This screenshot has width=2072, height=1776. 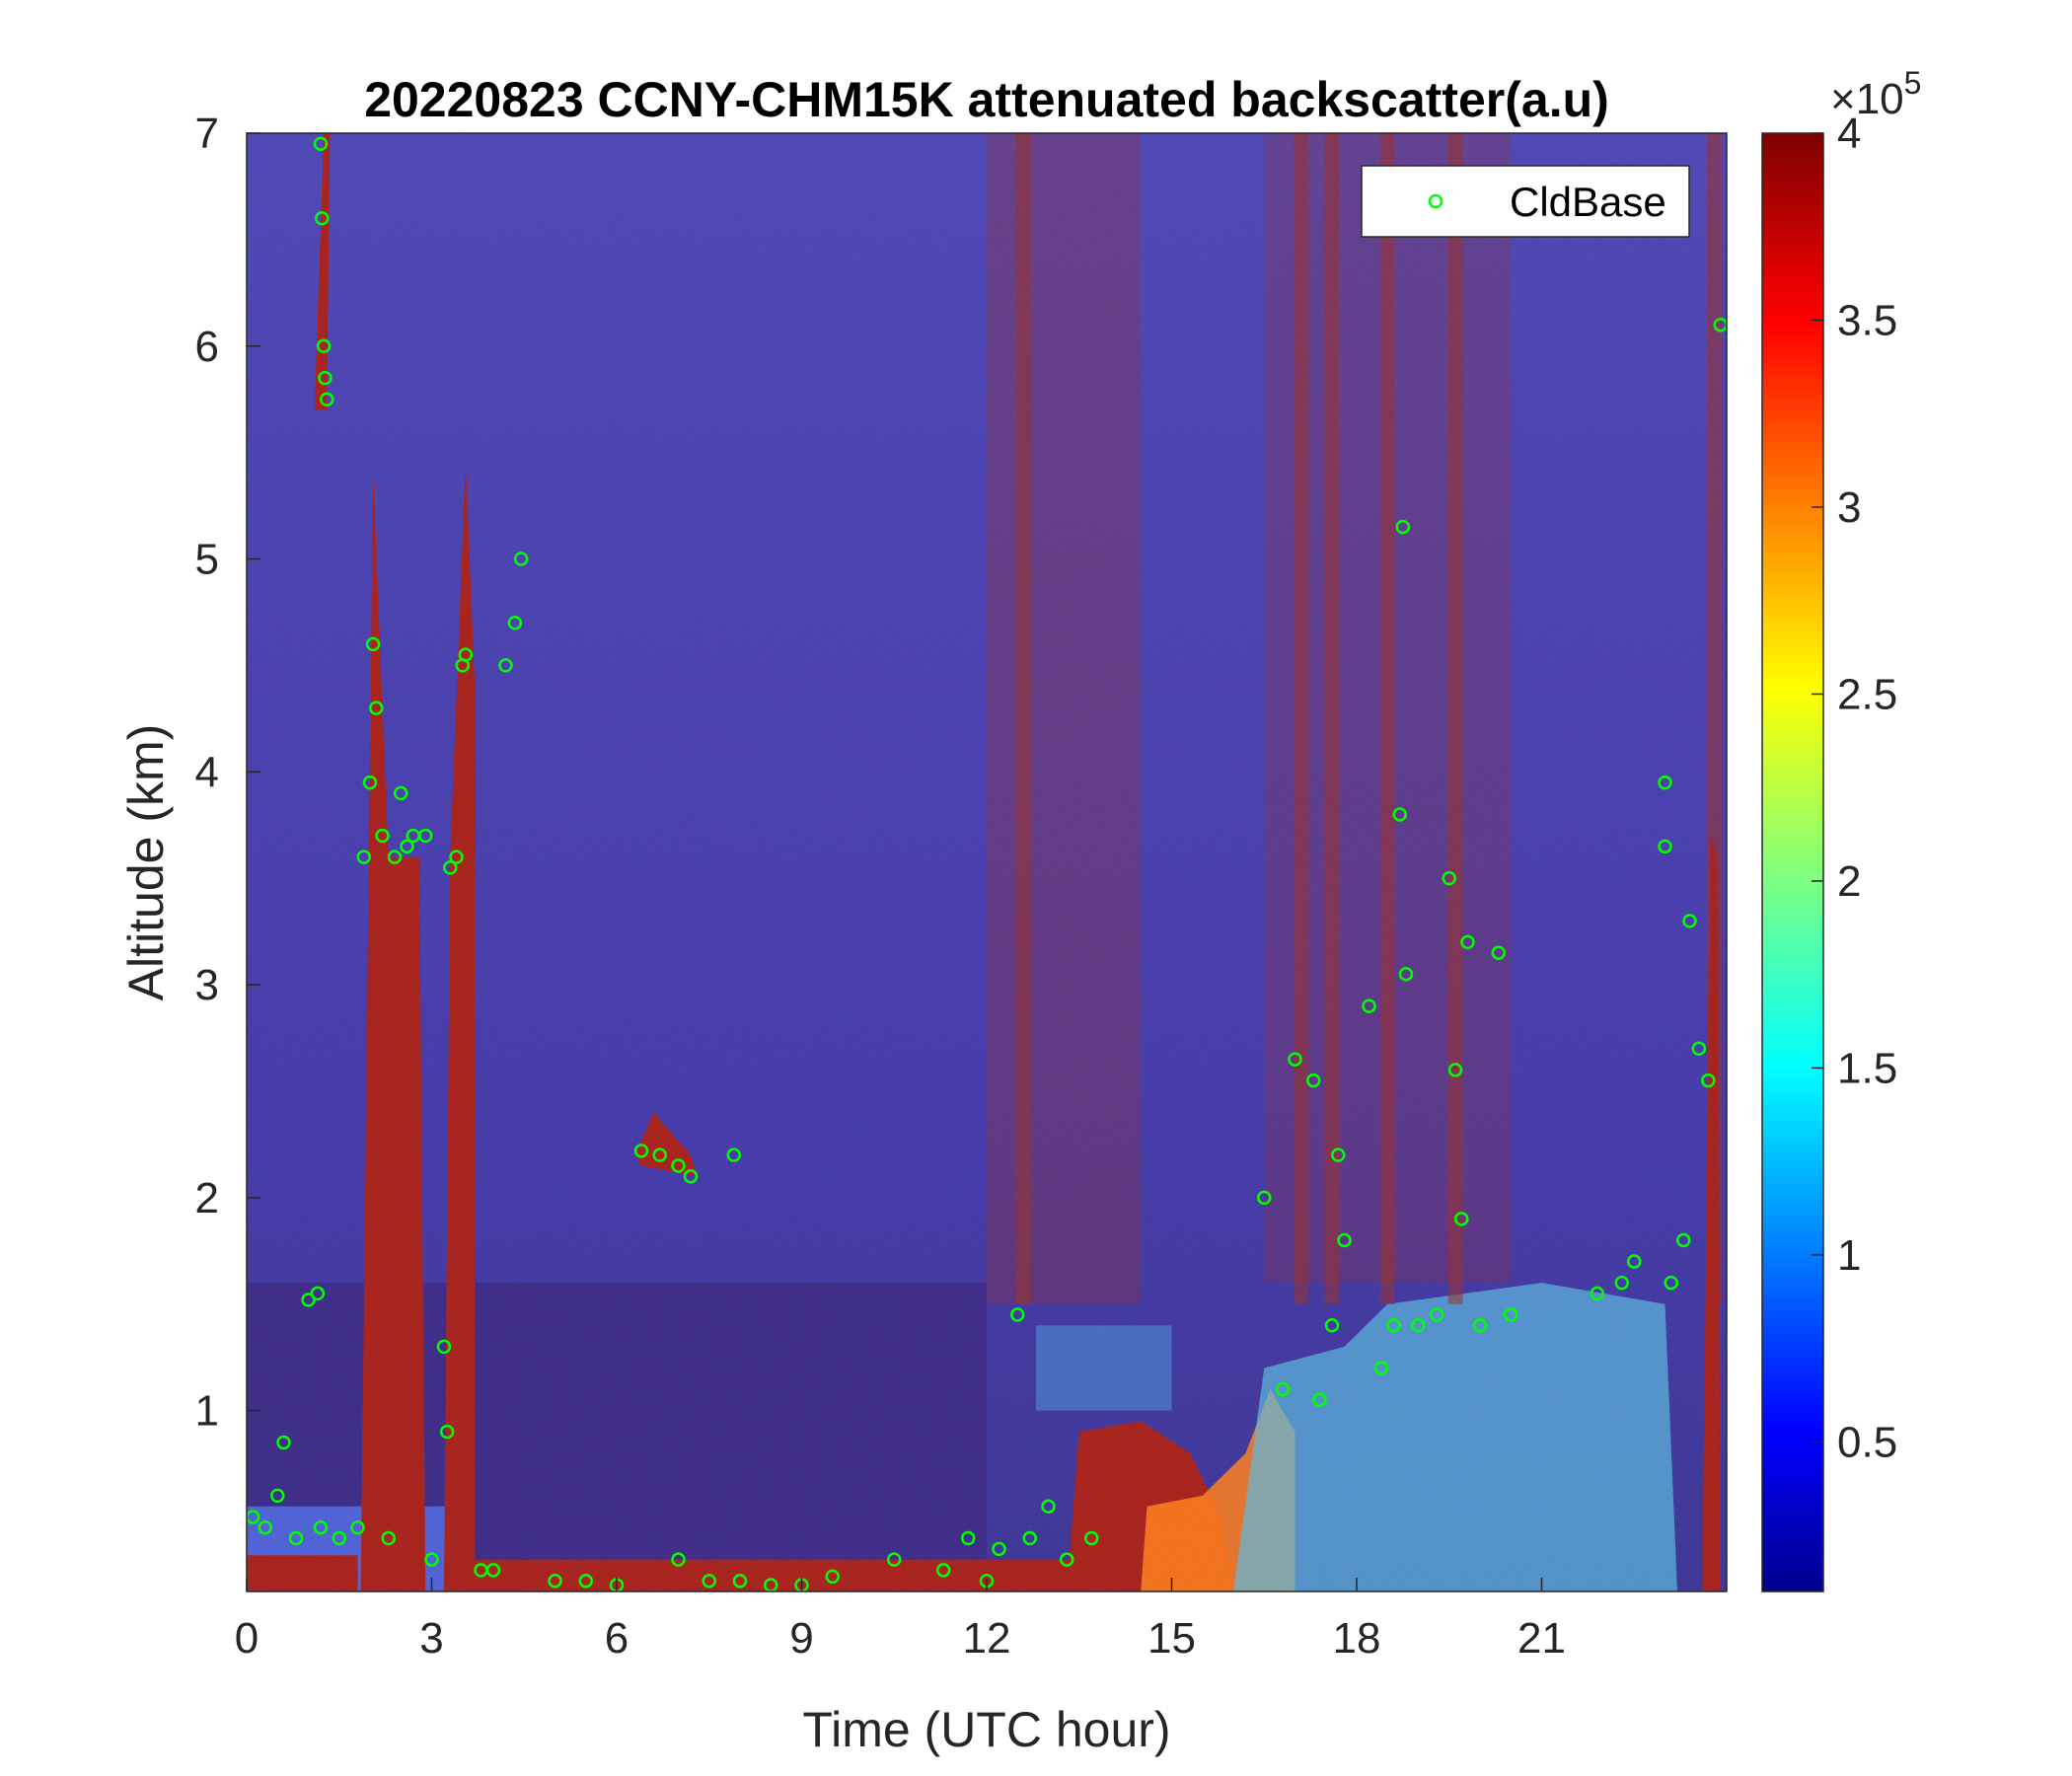 I want to click on legend: CldBase, so click(x=1526, y=202).